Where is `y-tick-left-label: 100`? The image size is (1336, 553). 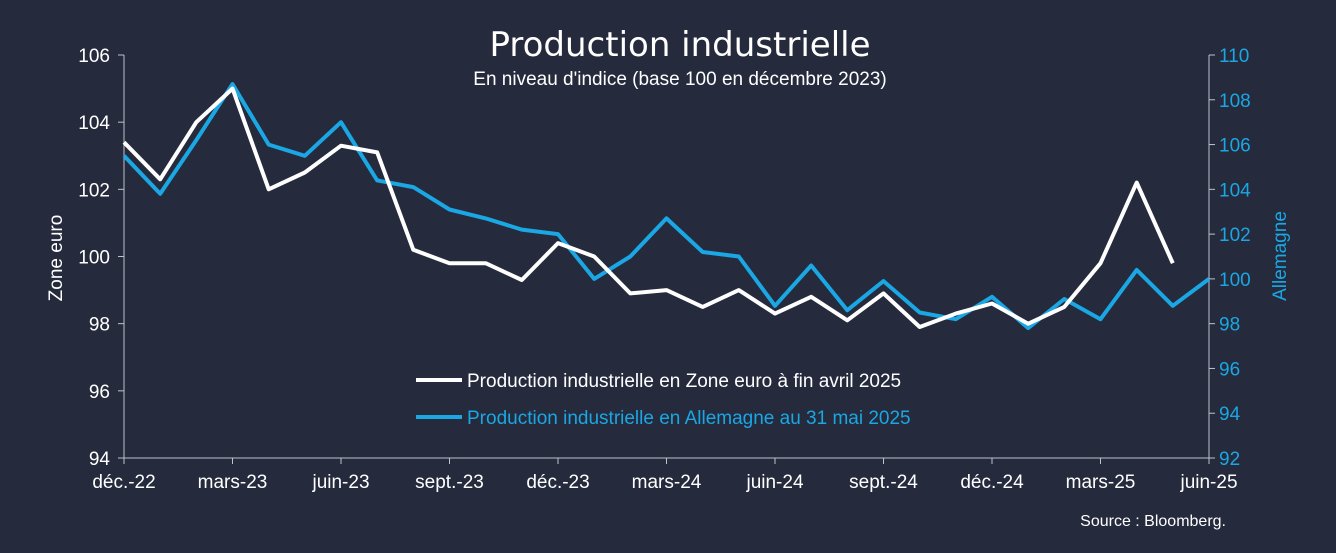
y-tick-left-label: 100 is located at coordinates (94, 258).